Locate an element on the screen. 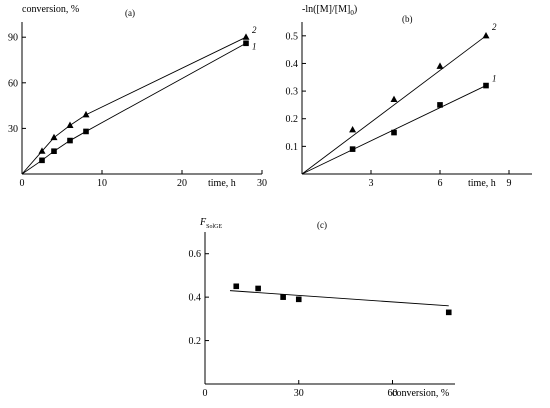 The height and width of the screenshot is (408, 550). panel-c-x-axis-title: conversion, % is located at coordinates (420, 393).